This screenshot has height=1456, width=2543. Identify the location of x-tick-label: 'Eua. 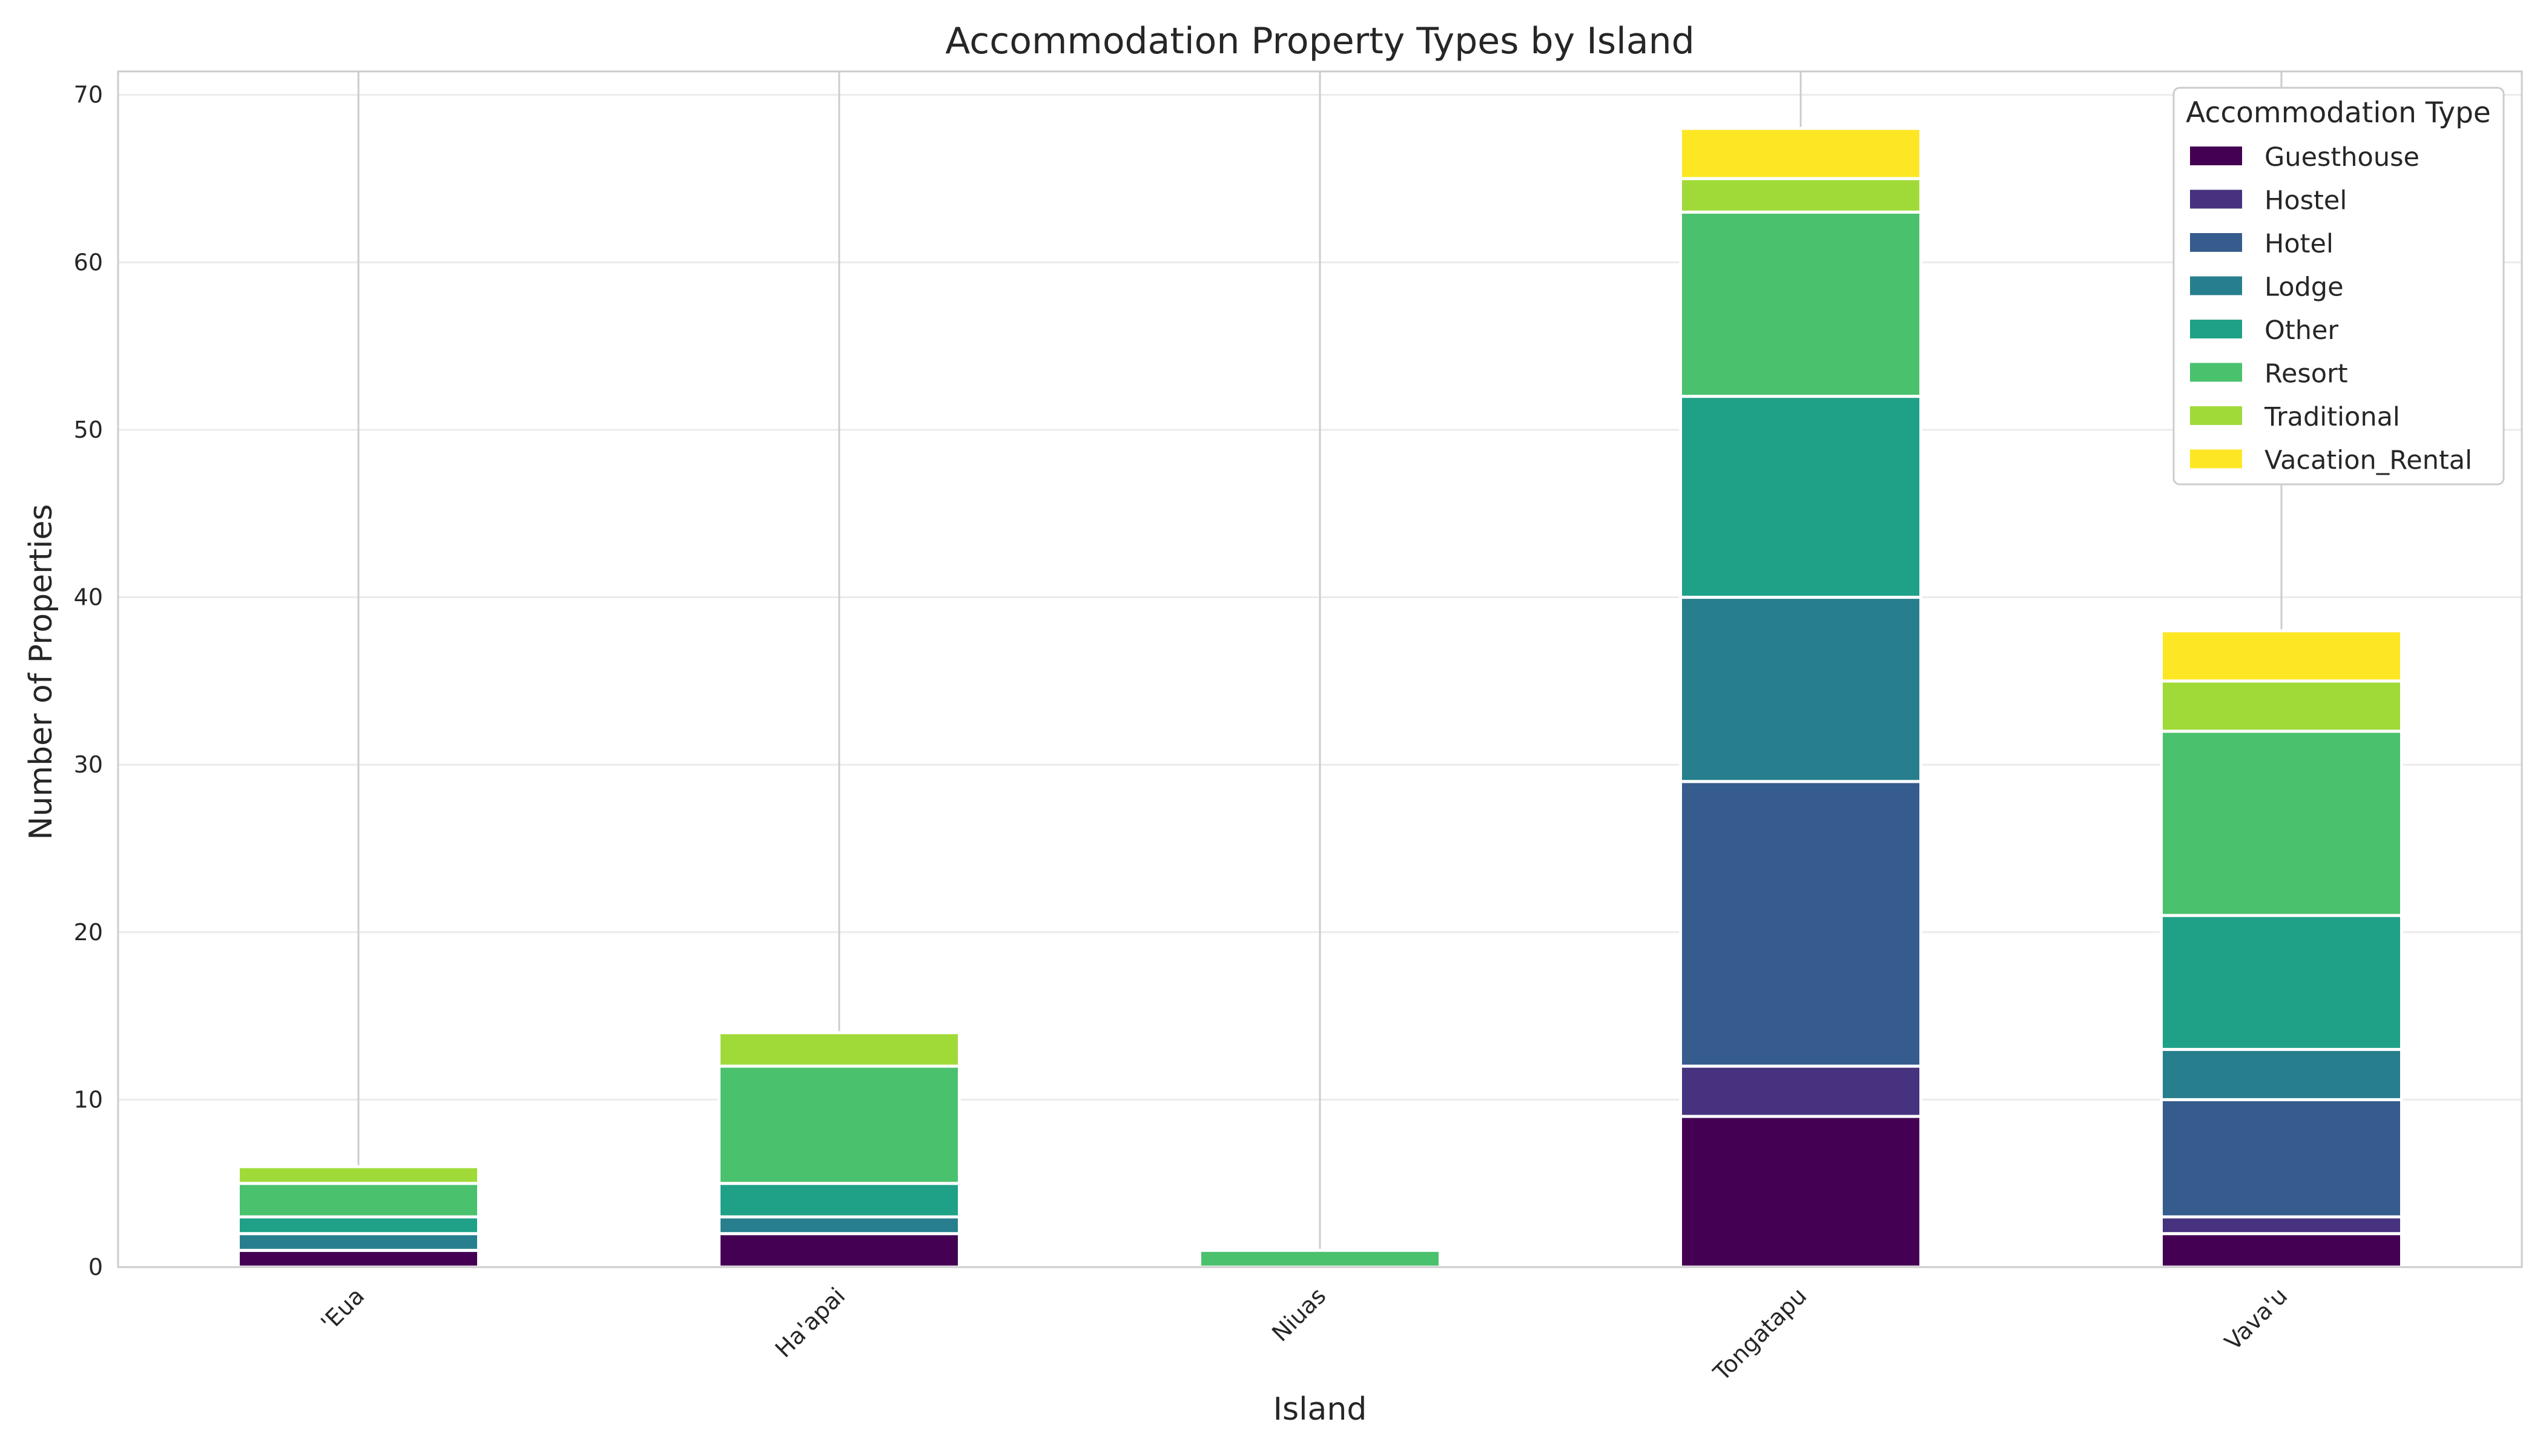
(342, 1309).